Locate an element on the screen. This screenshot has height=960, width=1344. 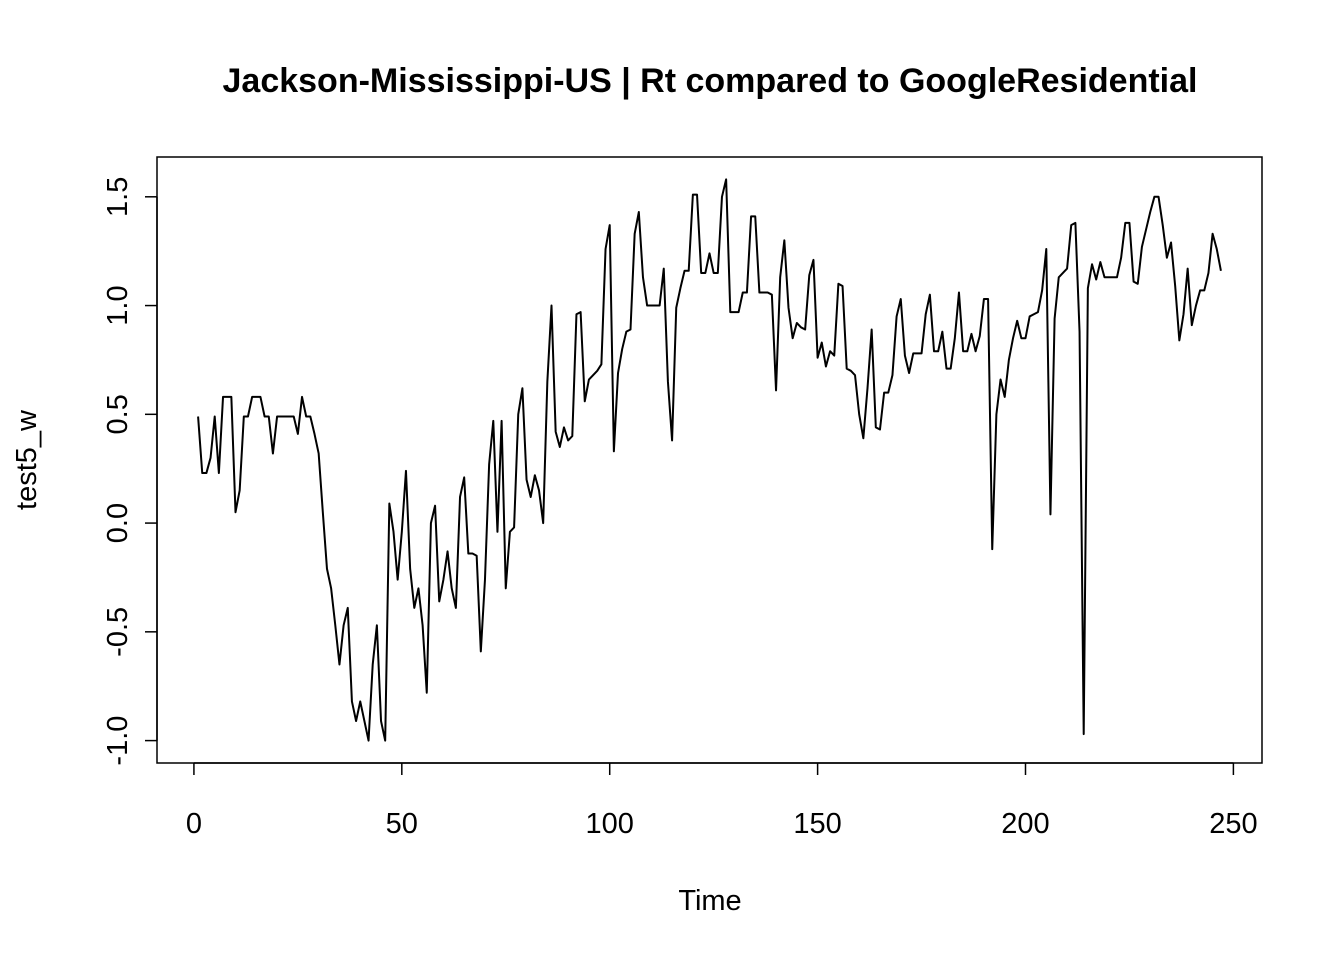
y-tick-label: 0.5 is located at coordinates (118, 414).